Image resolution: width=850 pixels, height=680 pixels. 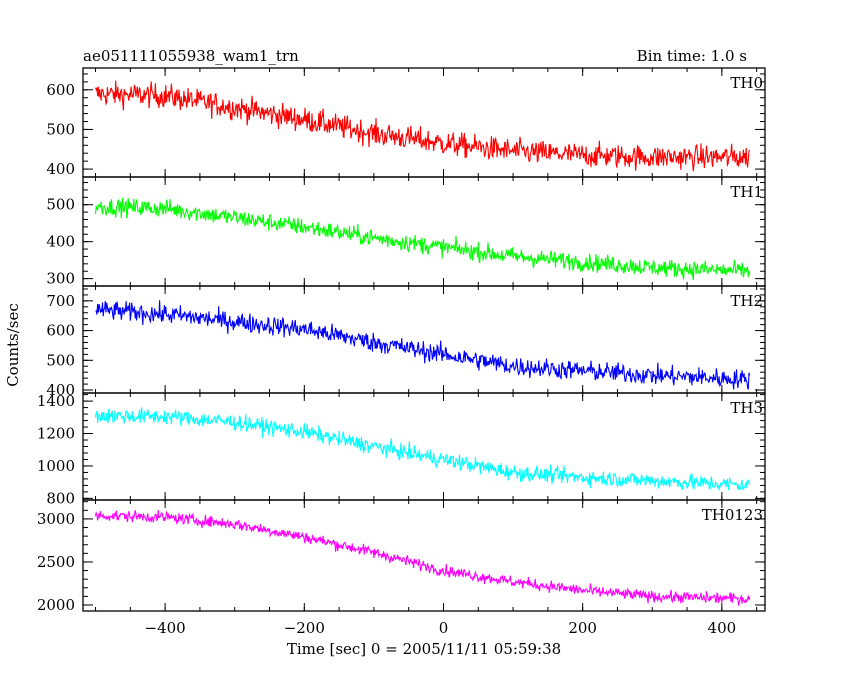 I want to click on panel-label-th3: TH3, so click(x=746, y=408).